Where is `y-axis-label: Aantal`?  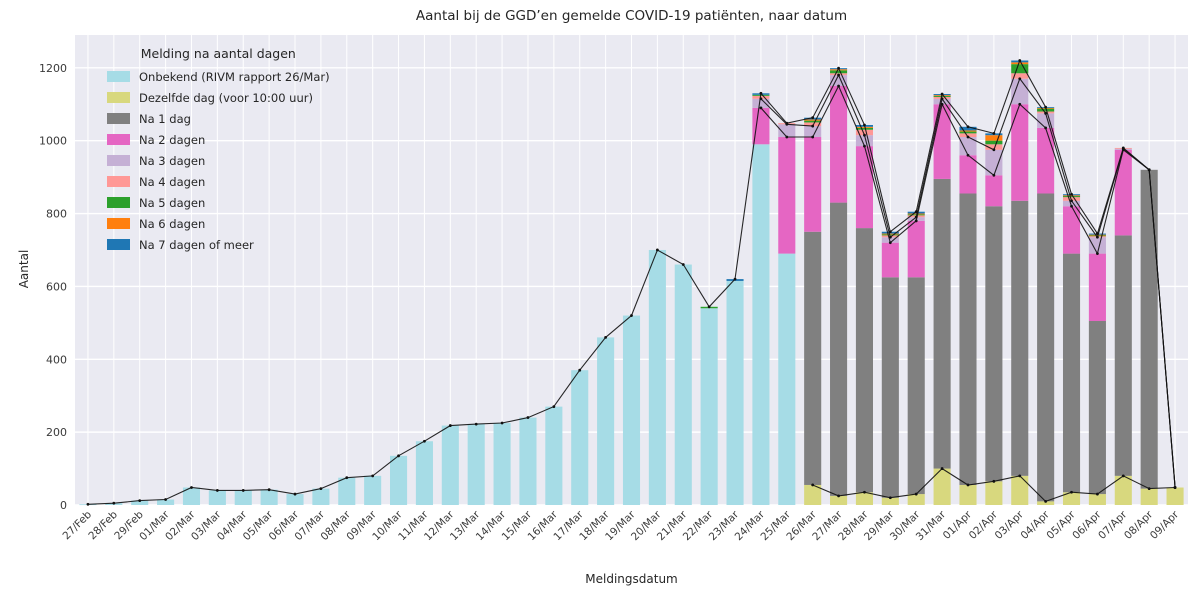 y-axis-label: Aantal is located at coordinates (24, 269).